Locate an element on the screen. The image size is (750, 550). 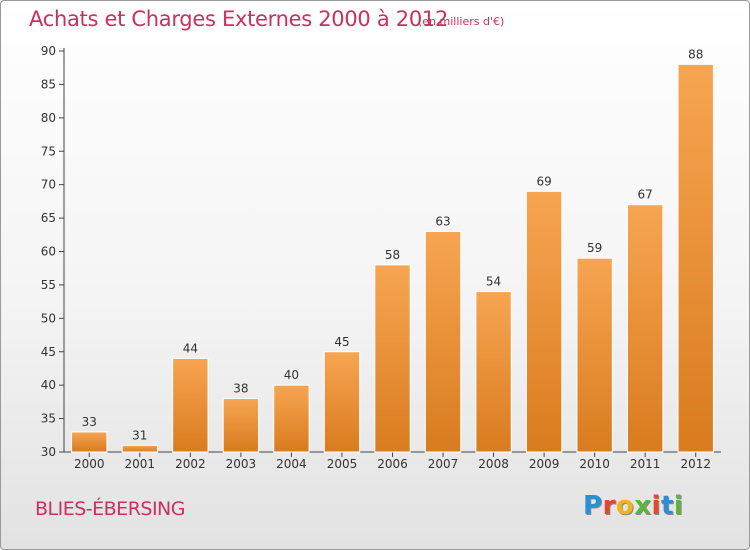
y-tick-label: 40 is located at coordinates (48, 385).